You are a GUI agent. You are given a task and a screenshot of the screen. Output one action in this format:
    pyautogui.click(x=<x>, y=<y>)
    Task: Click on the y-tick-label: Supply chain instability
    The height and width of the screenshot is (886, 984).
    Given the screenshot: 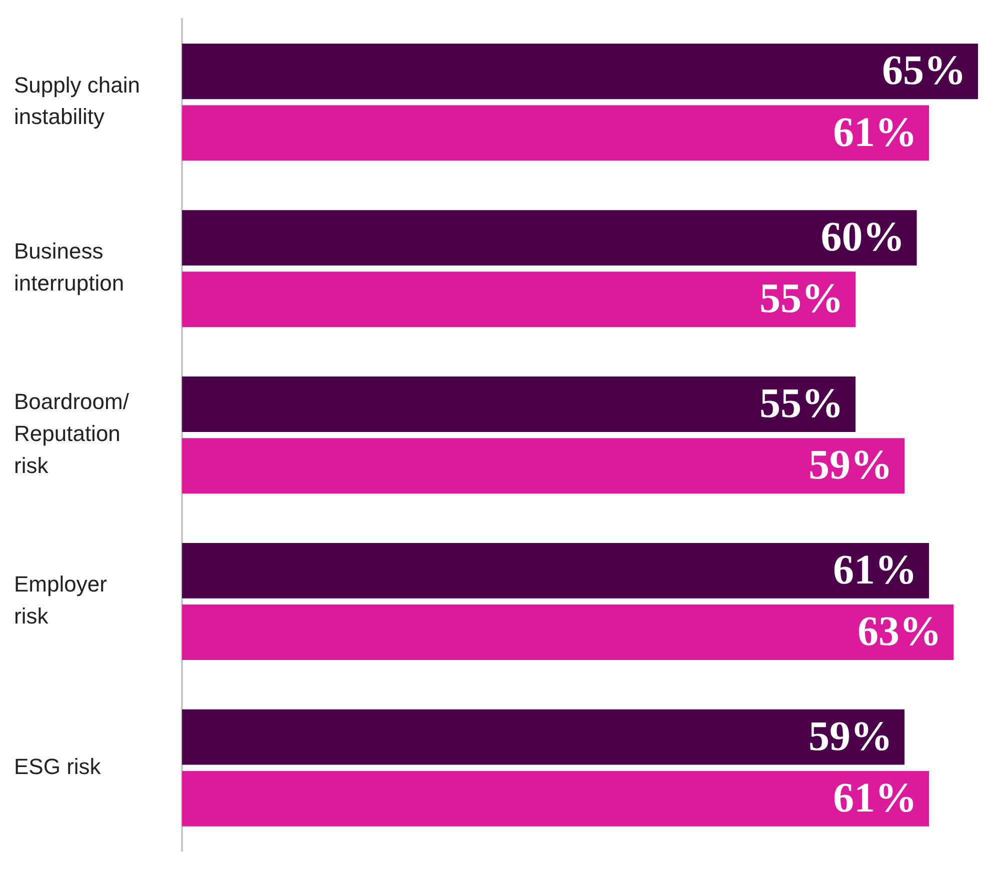 What is the action you would take?
    pyautogui.click(x=77, y=101)
    